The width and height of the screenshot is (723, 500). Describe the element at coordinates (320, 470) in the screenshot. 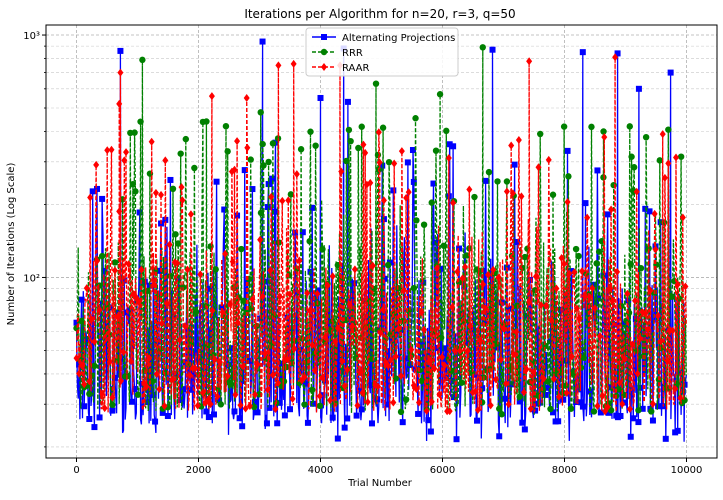

I see `x-tick-label: 4000` at that location.